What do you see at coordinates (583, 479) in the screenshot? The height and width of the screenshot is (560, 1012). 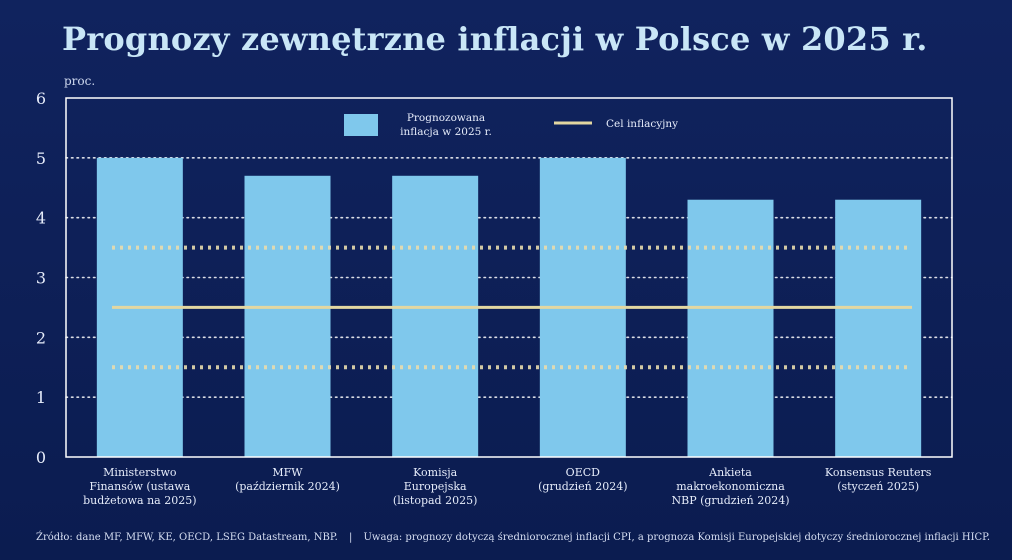 I see `x-category-label: OECD (grudzień 2024)` at bounding box center [583, 479].